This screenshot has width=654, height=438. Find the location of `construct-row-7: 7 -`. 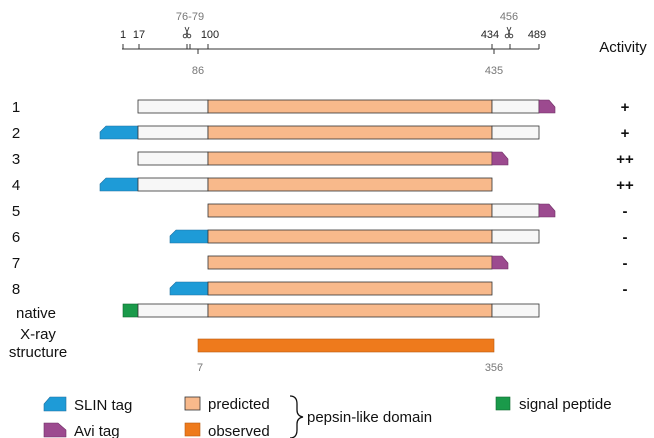

construct-row-7: 7 - is located at coordinates (320, 263).